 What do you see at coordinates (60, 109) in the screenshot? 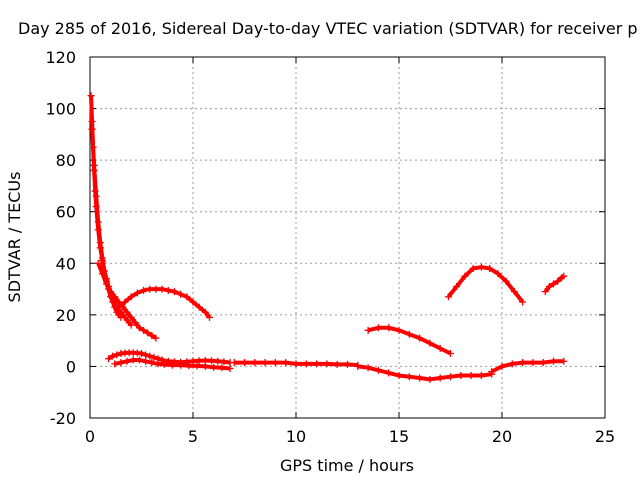
I see `y-tick-label: 100` at bounding box center [60, 109].